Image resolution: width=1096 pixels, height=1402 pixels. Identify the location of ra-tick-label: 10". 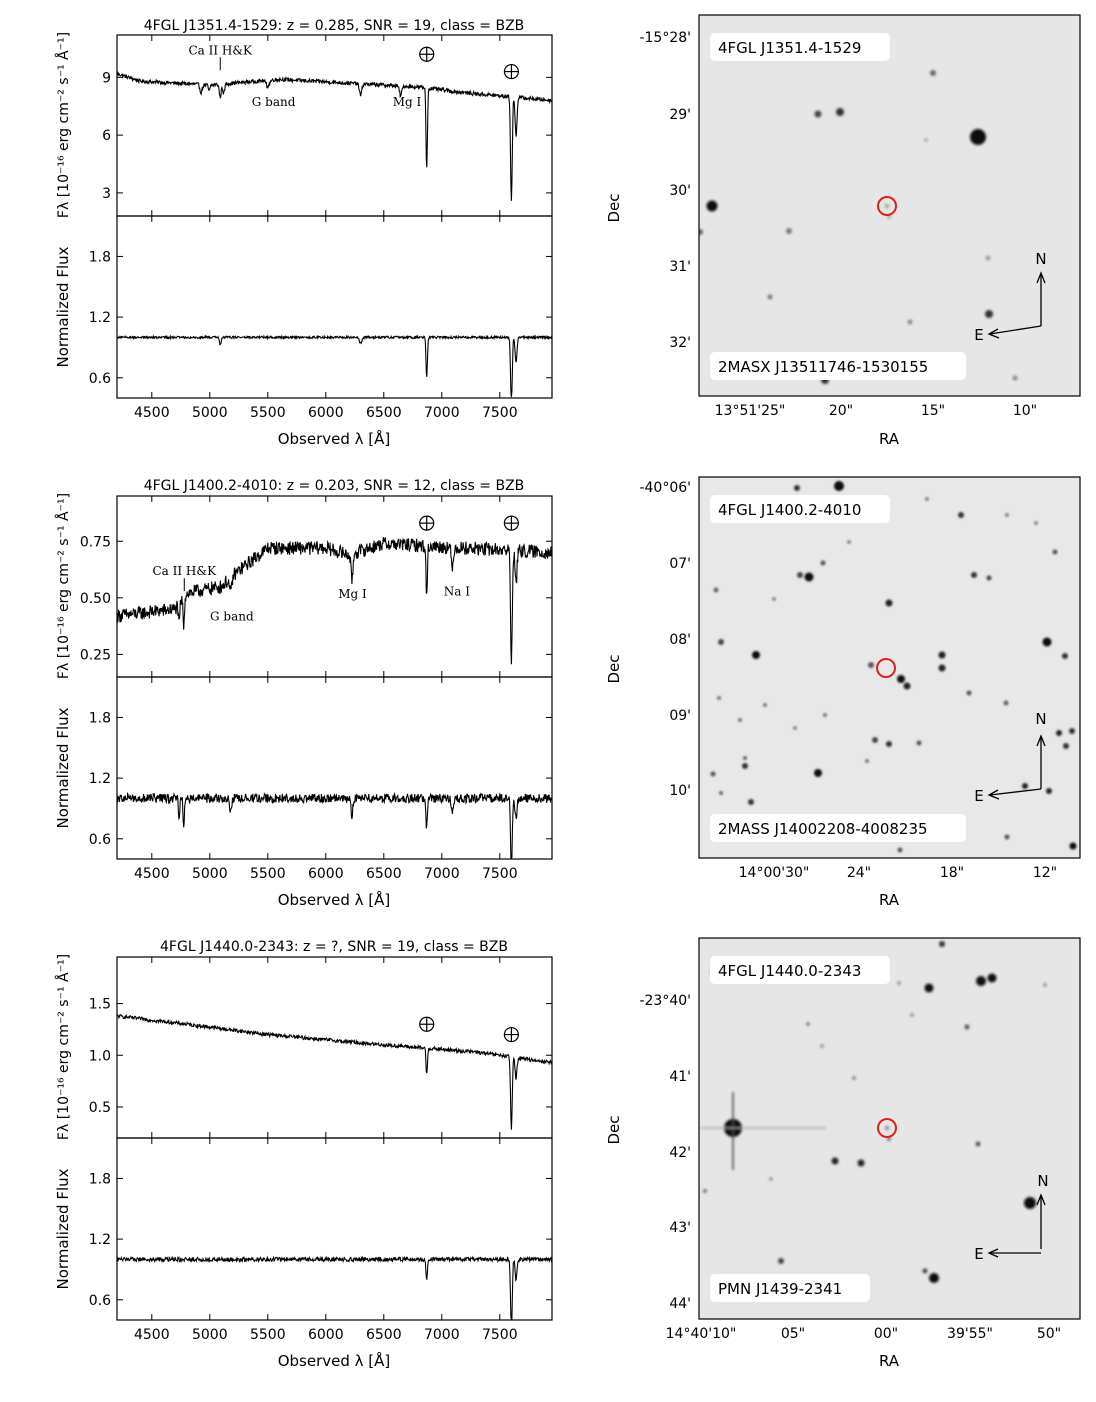
(1025, 411).